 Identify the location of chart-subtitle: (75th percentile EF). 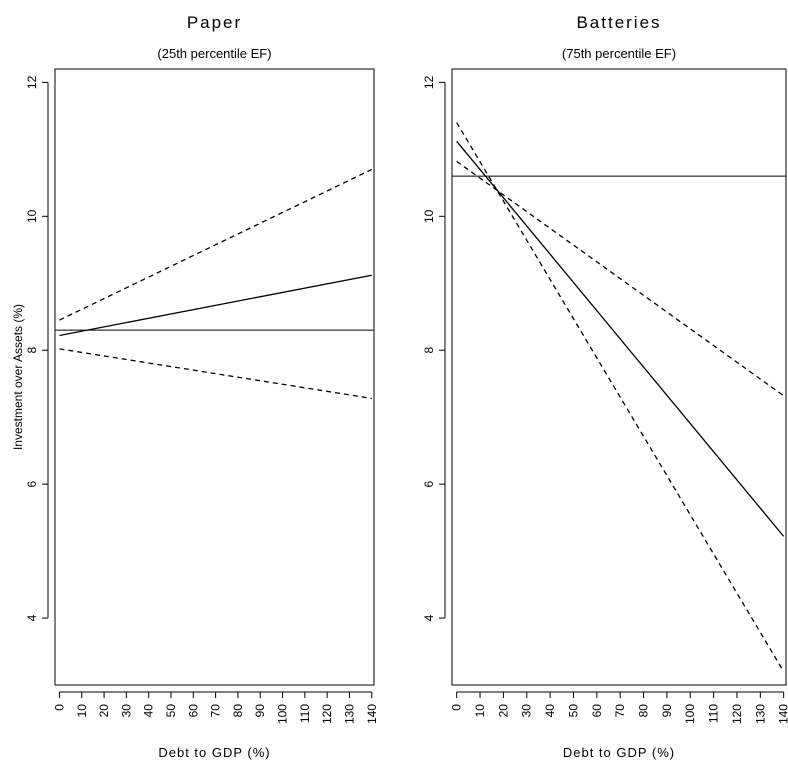
(619, 53).